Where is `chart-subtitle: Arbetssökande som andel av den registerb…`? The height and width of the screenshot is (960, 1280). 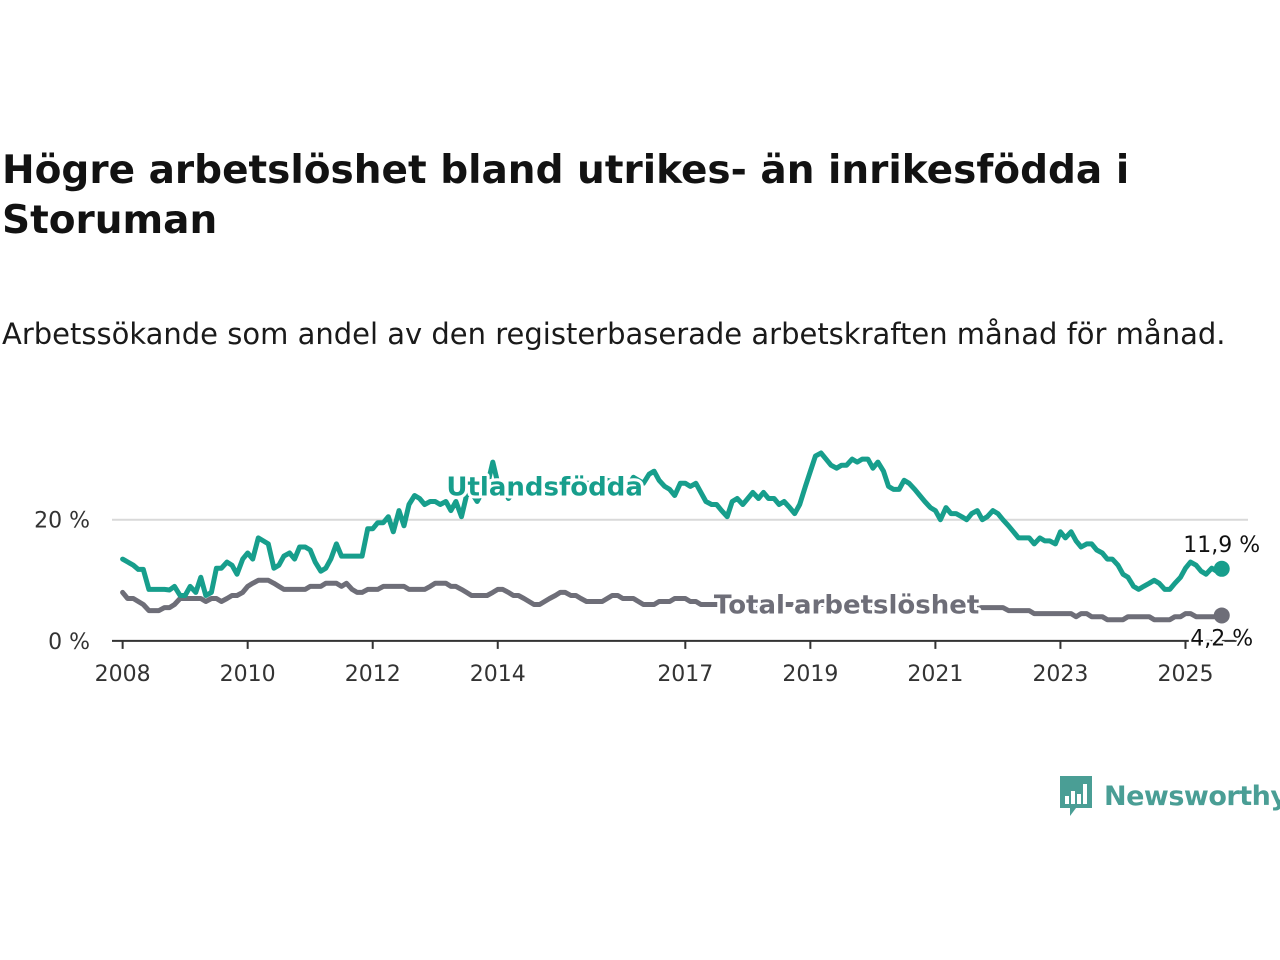 chart-subtitle: Arbetssökande som andel av den registerb… is located at coordinates (614, 334).